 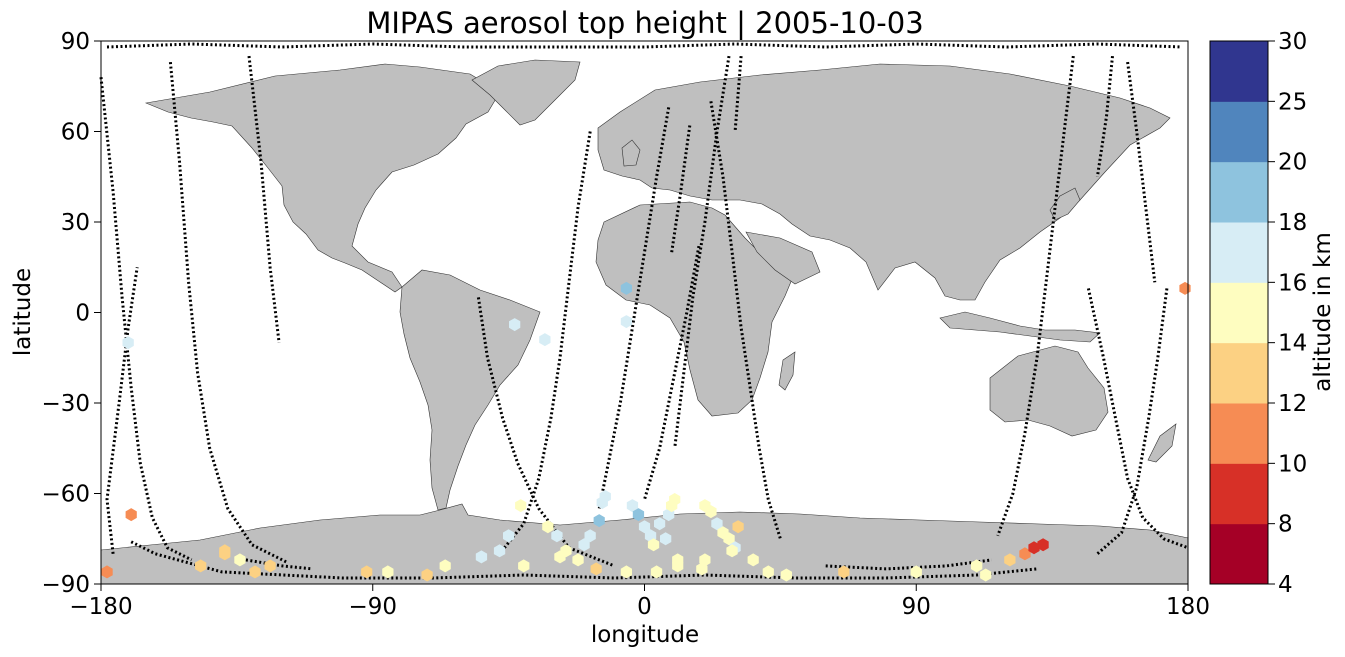 What do you see at coordinates (100, 607) in the screenshot?
I see `x-tick-label-0: −180` at bounding box center [100, 607].